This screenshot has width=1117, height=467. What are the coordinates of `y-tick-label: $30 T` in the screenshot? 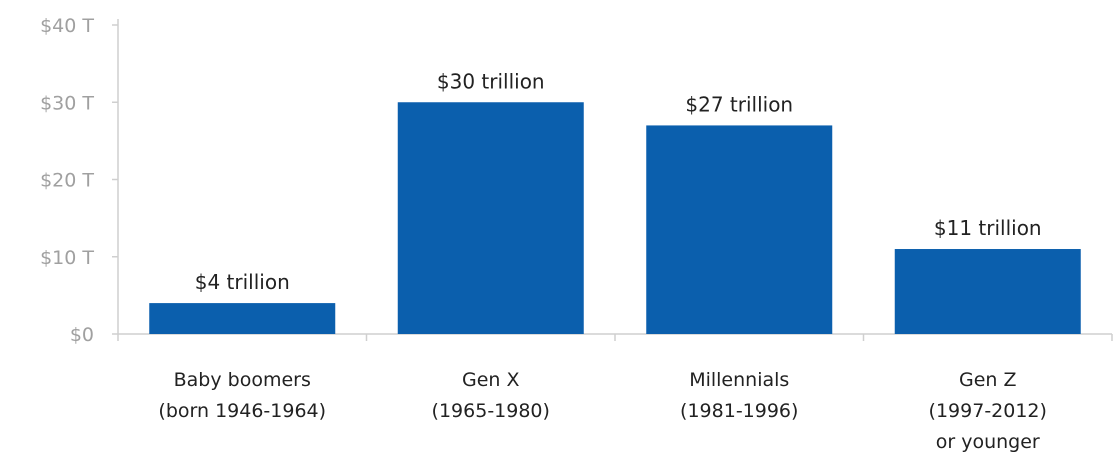 It's located at (67, 103).